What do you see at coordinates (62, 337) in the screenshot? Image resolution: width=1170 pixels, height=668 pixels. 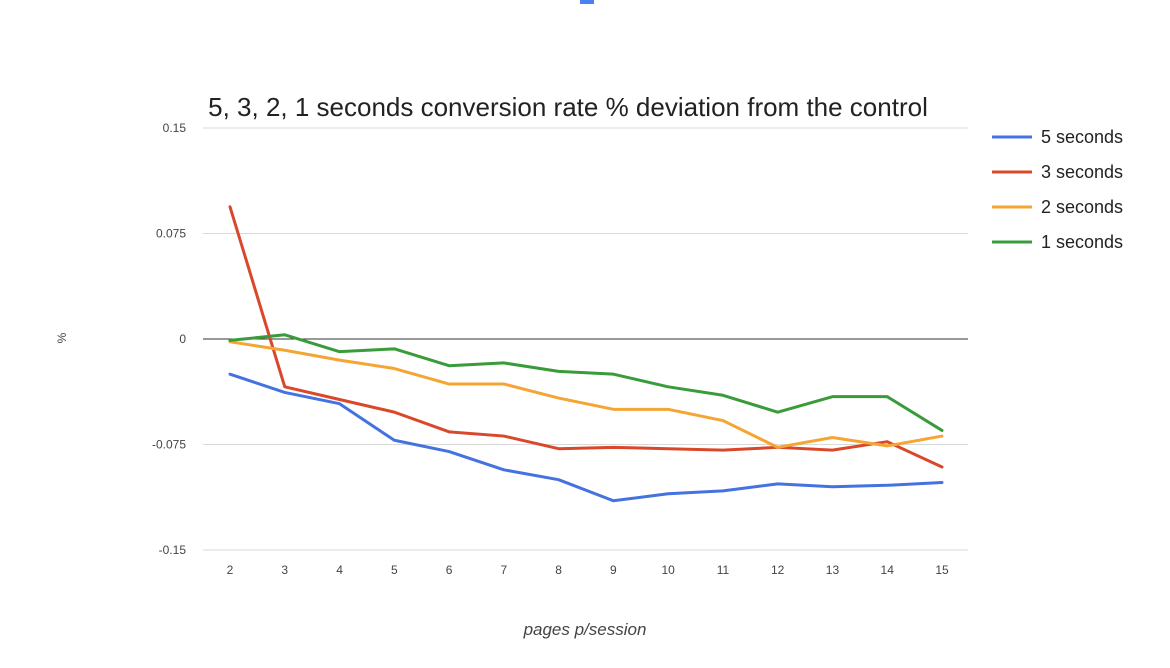 I see `y-axis-label: %` at bounding box center [62, 337].